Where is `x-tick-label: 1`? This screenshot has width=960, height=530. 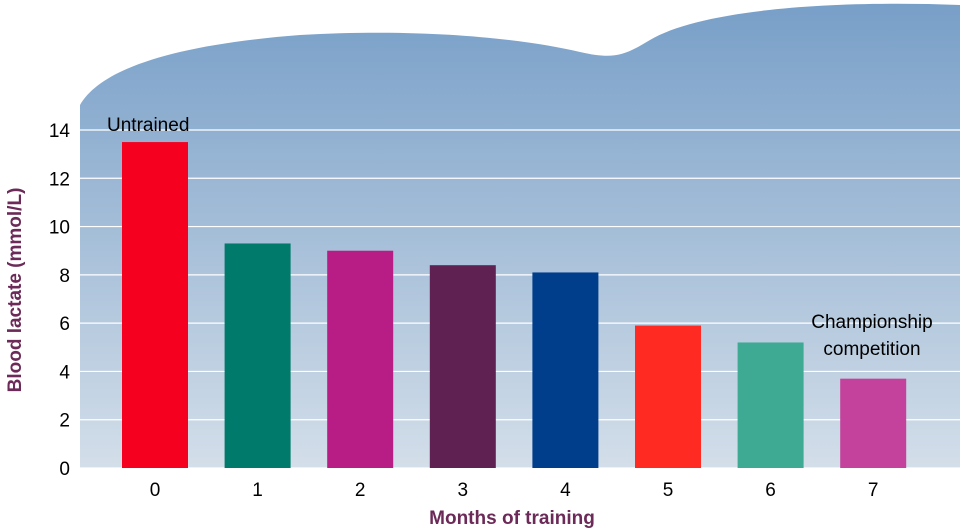 x-tick-label: 1 is located at coordinates (257, 490).